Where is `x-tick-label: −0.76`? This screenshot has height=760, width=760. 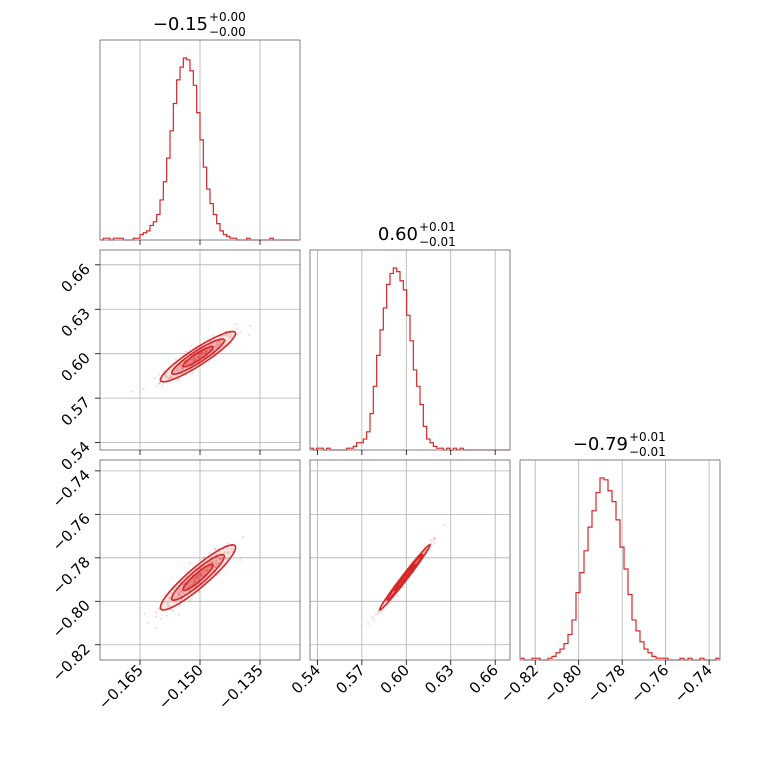 x-tick-label: −0.76 is located at coordinates (649, 683).